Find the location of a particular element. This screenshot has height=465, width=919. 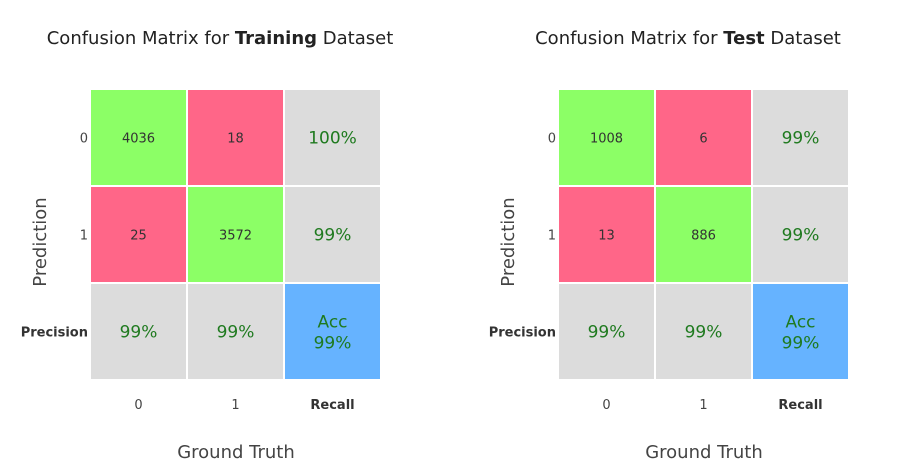

cell-value: 13 is located at coordinates (606, 236).